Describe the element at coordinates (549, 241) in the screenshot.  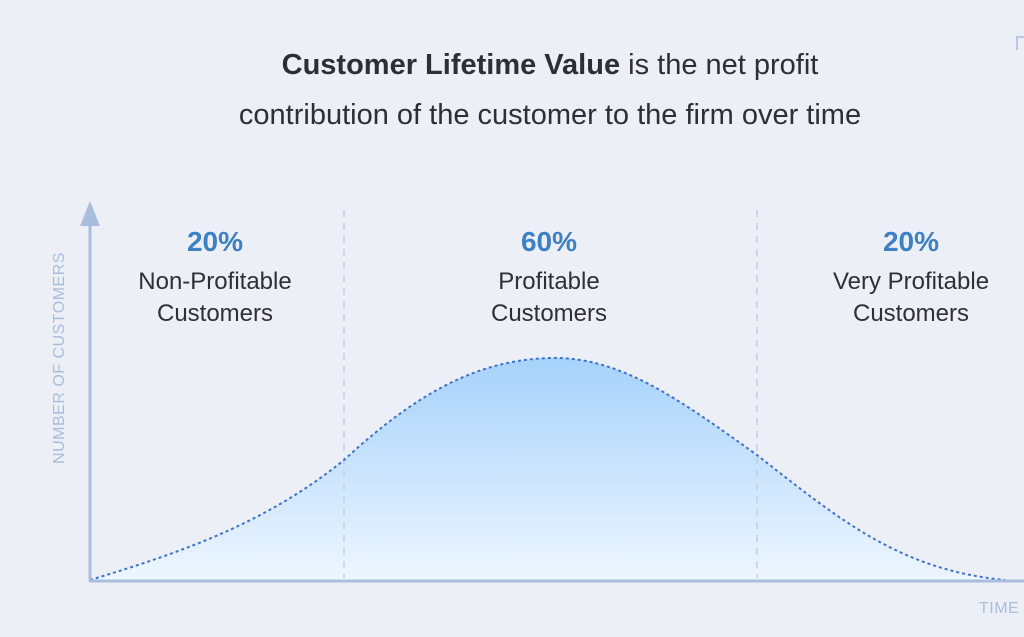
I see `segment-percent: 60%` at that location.